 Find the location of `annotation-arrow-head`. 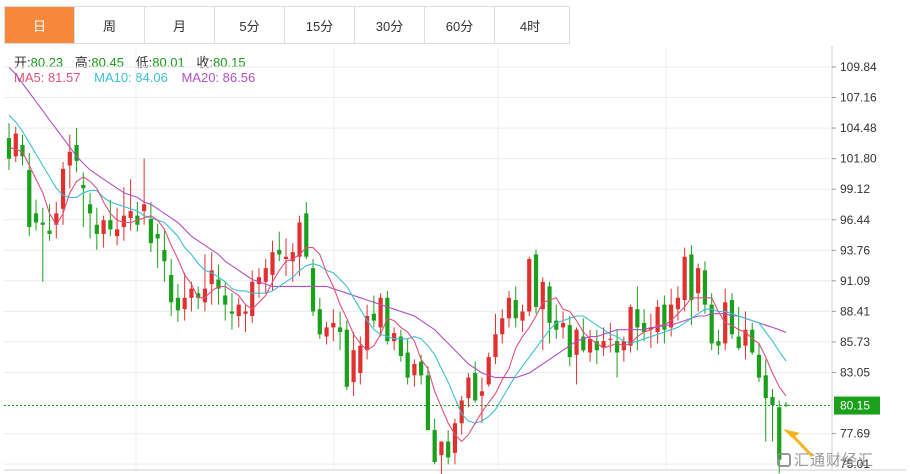

annotation-arrow-head is located at coordinates (791, 433).